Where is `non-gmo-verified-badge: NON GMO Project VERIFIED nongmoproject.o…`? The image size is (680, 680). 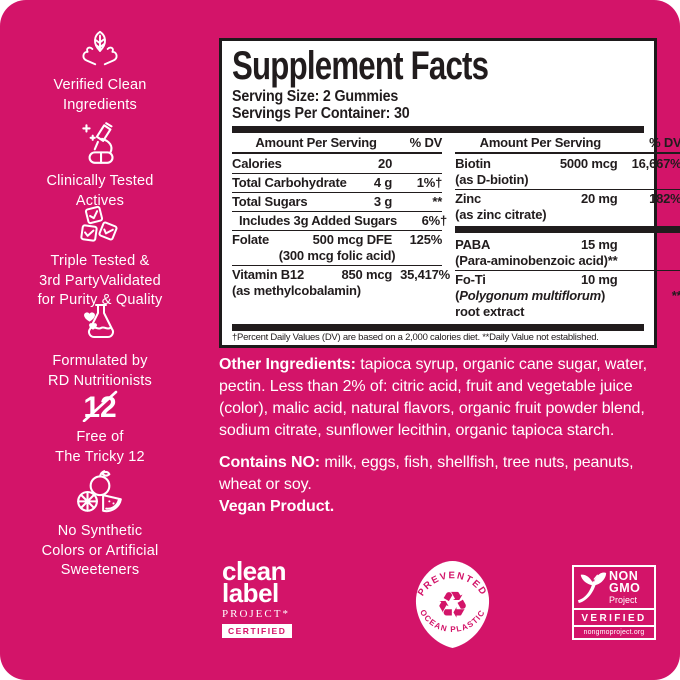 non-gmo-verified-badge: NON GMO Project VERIFIED nongmoproject.o… is located at coordinates (614, 602).